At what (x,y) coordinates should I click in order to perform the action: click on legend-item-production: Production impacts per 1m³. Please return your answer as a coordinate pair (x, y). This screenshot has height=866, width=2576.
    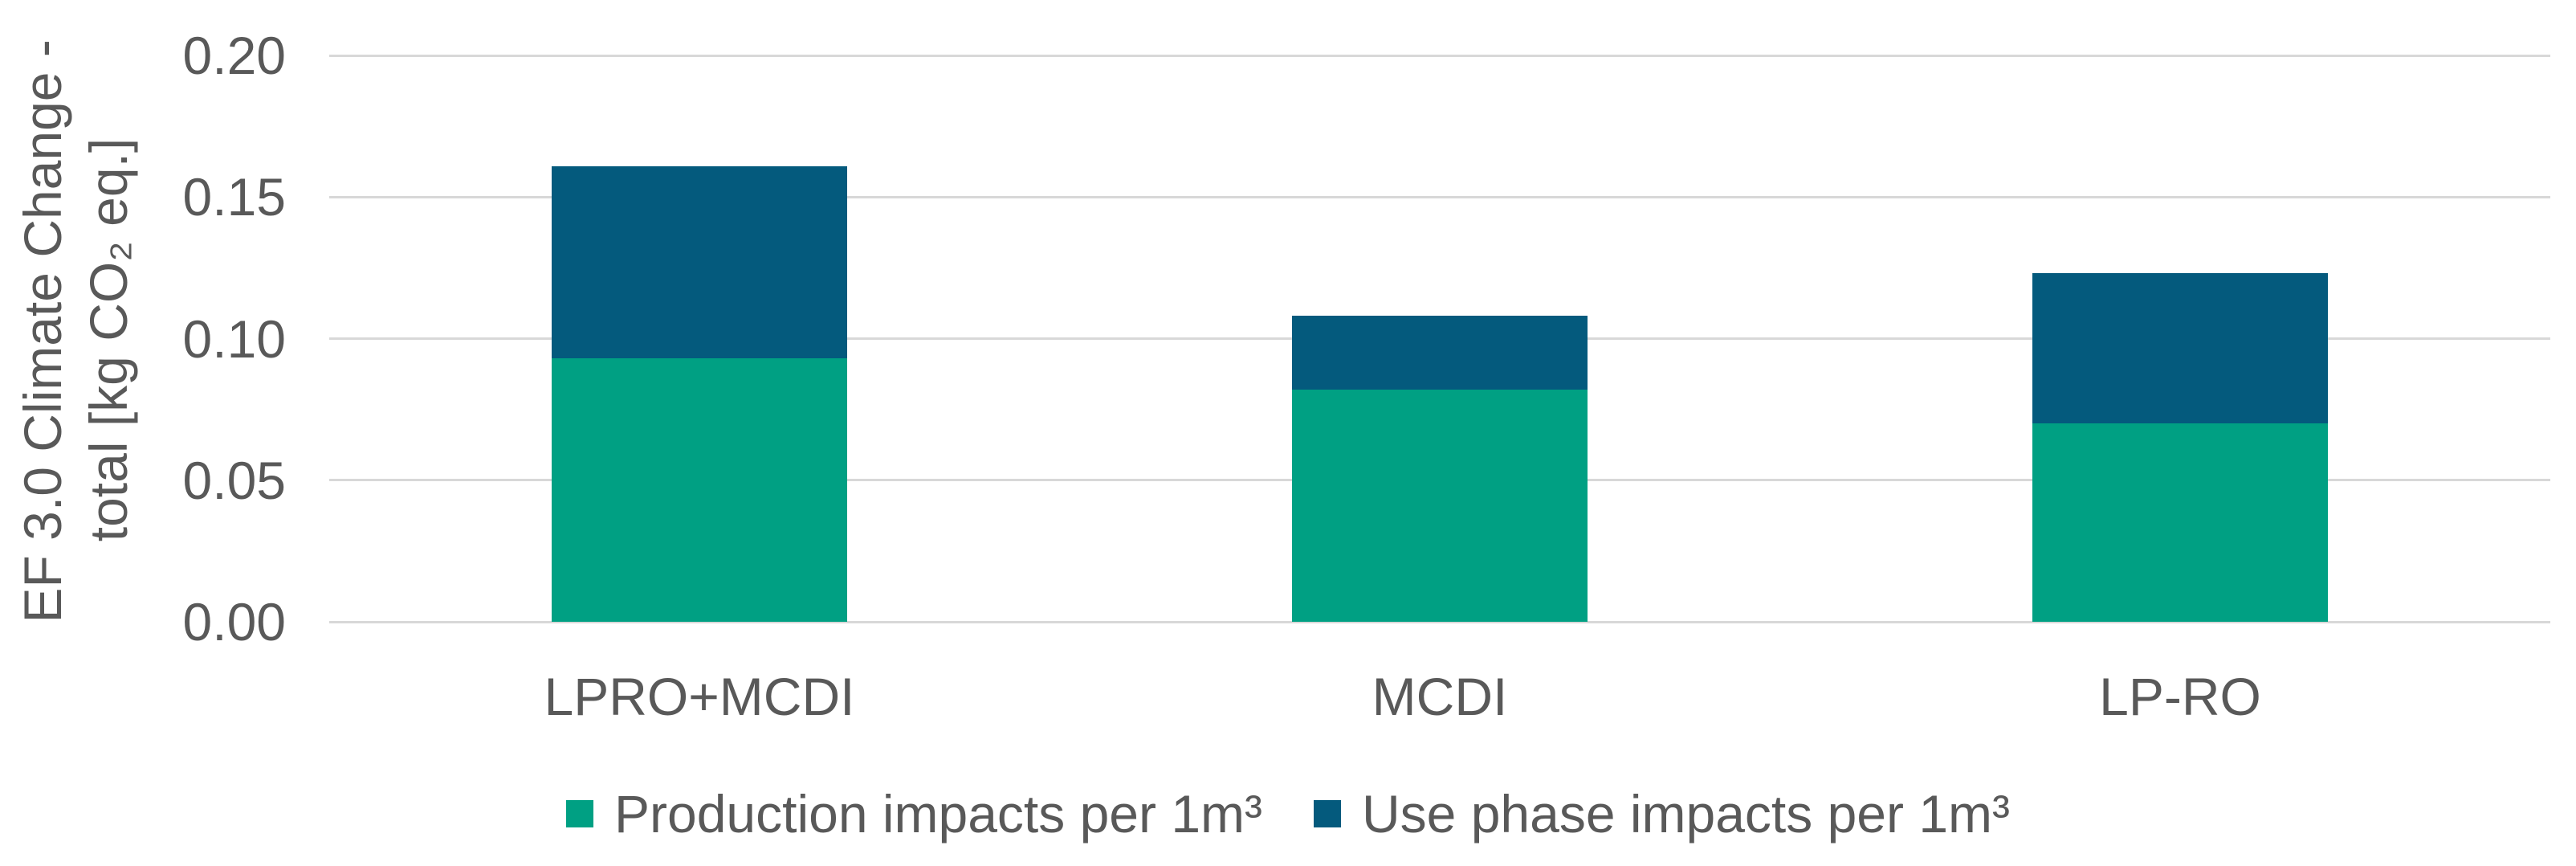
    Looking at the image, I should click on (914, 814).